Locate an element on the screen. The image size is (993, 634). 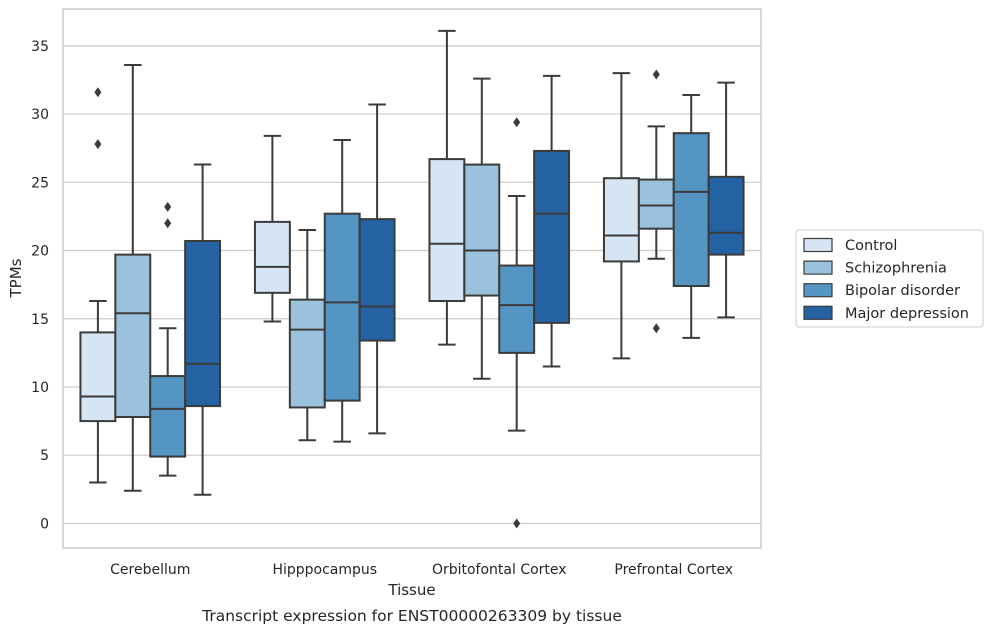
y-axis-label: TPMs is located at coordinates (16, 278).